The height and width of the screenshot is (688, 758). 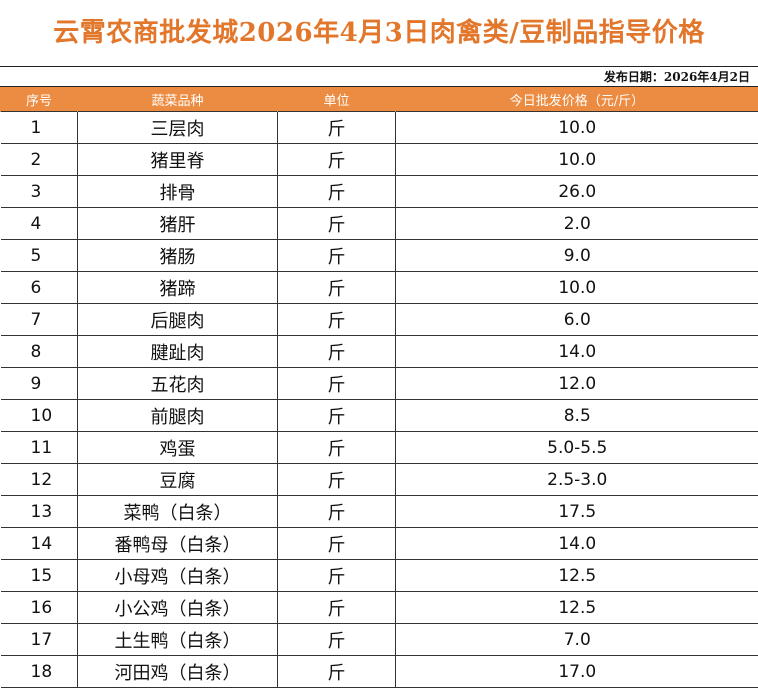 I want to click on row-number: 7, so click(x=39, y=320).